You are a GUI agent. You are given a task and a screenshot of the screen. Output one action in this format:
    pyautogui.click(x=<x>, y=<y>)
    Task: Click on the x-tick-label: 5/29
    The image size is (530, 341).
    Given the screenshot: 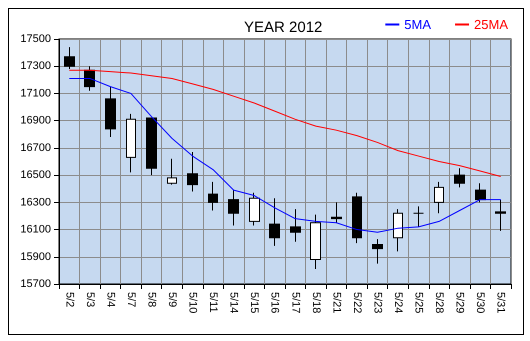 What is the action you would take?
    pyautogui.click(x=460, y=303)
    